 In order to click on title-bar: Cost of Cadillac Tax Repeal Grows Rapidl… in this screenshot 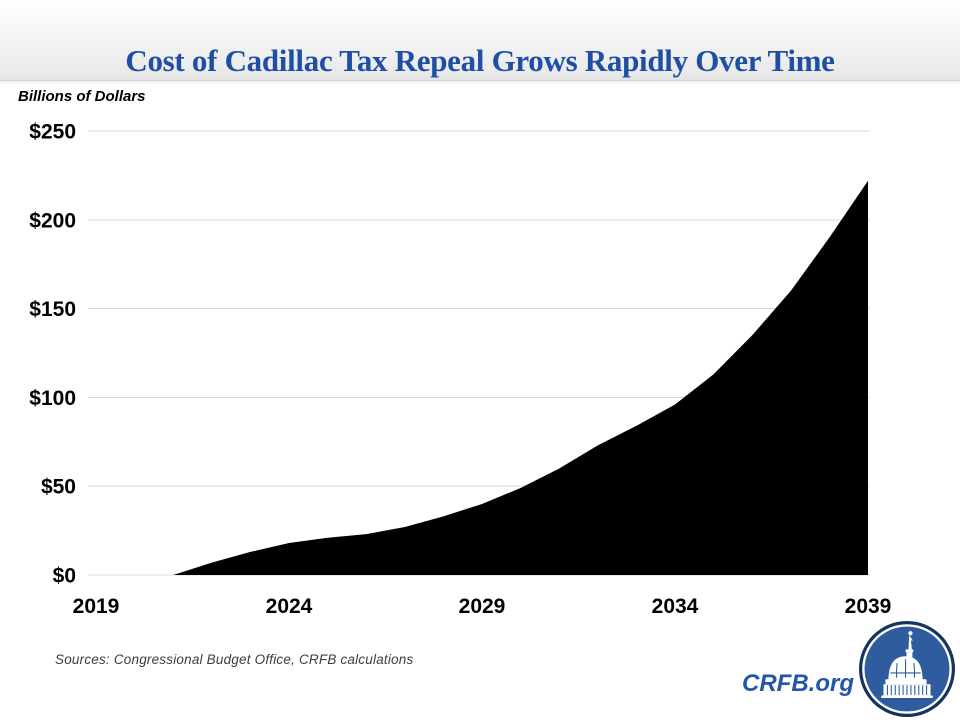, I will do `click(480, 40)`.